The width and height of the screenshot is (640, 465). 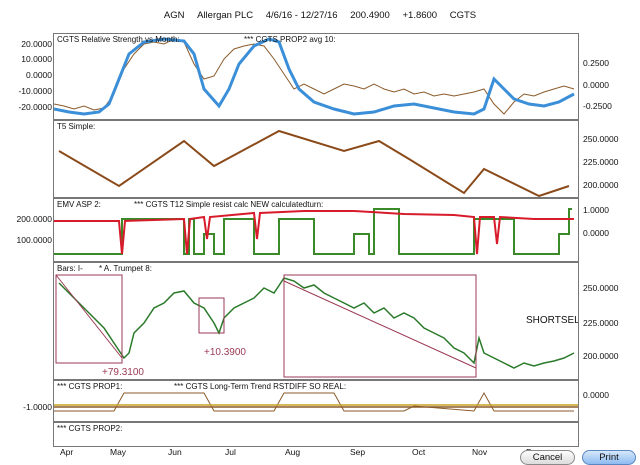 What do you see at coordinates (174, 15) in the screenshot?
I see `header-symbol: AGN` at bounding box center [174, 15].